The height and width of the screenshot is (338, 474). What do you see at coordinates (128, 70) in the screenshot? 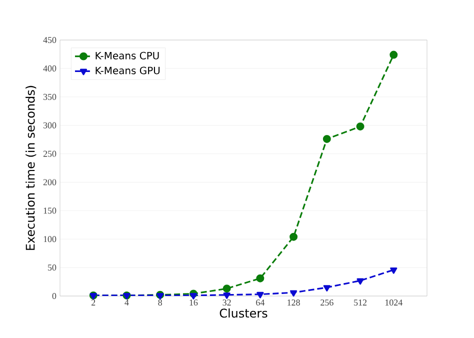
I see `legend-label: K-Means GPU` at bounding box center [128, 70].